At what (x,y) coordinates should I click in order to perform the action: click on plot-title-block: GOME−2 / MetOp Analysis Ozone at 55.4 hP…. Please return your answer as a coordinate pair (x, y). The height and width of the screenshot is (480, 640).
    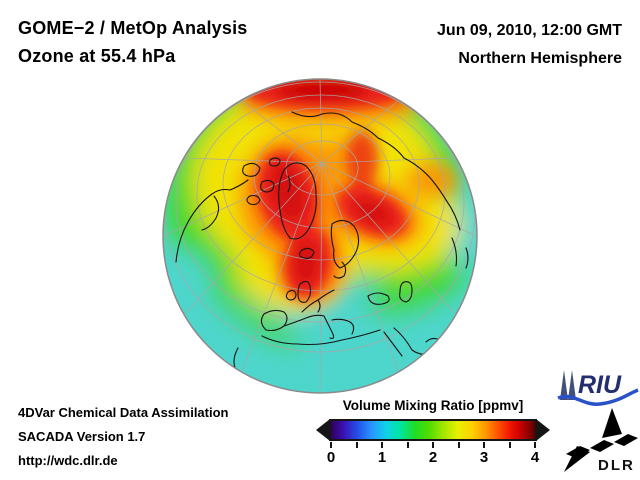
    Looking at the image, I should click on (133, 42).